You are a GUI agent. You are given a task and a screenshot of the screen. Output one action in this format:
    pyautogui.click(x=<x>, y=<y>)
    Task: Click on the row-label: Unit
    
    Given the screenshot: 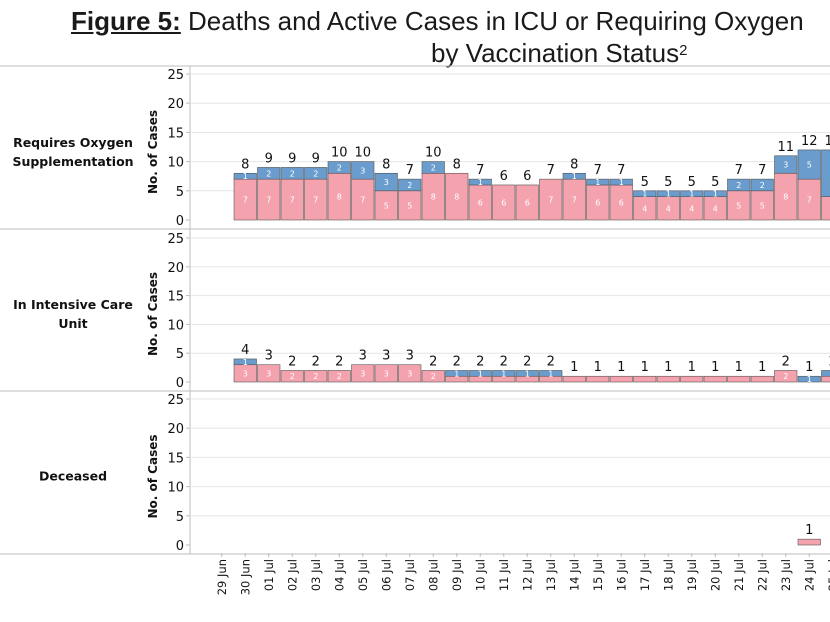 What is the action you would take?
    pyautogui.click(x=72, y=323)
    